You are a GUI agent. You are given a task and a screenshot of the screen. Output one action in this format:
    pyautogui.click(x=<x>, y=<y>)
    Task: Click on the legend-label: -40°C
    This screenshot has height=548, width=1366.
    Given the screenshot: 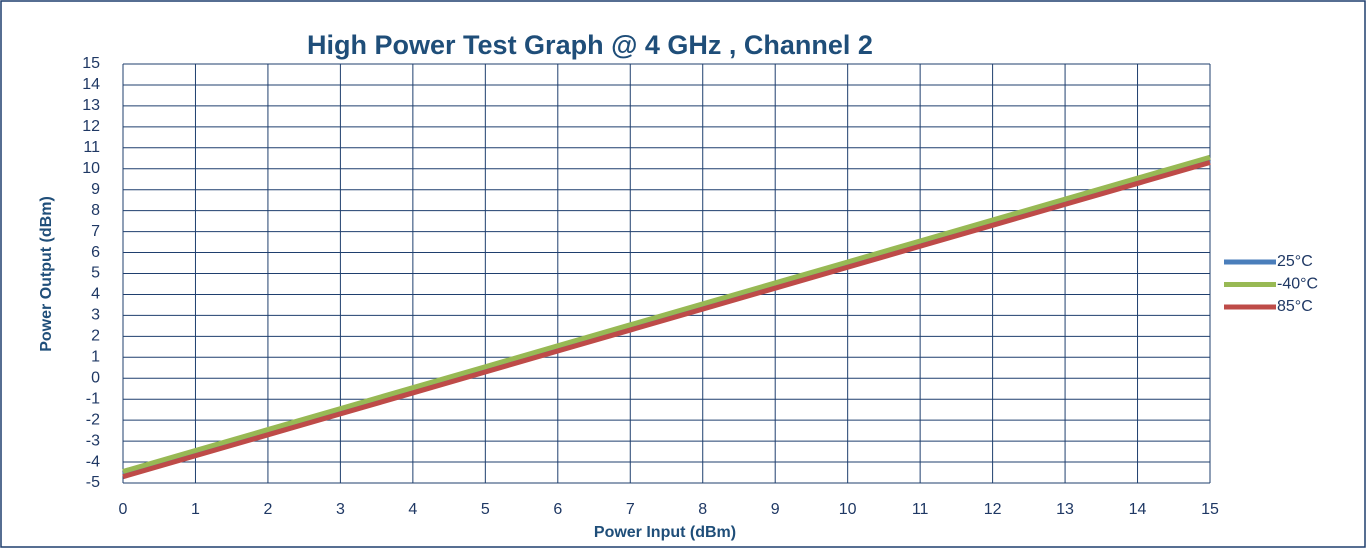 What is the action you would take?
    pyautogui.click(x=1297, y=284)
    